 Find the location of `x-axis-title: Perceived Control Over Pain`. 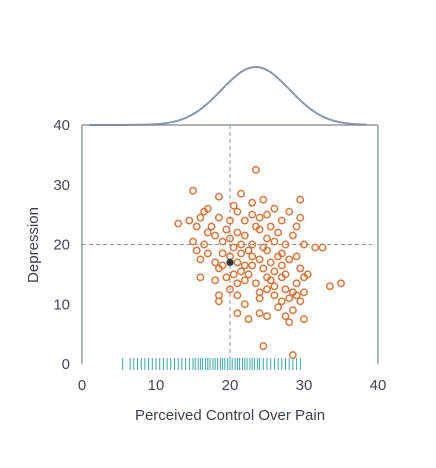

x-axis-title: Perceived Control Over Pain is located at coordinates (230, 415).